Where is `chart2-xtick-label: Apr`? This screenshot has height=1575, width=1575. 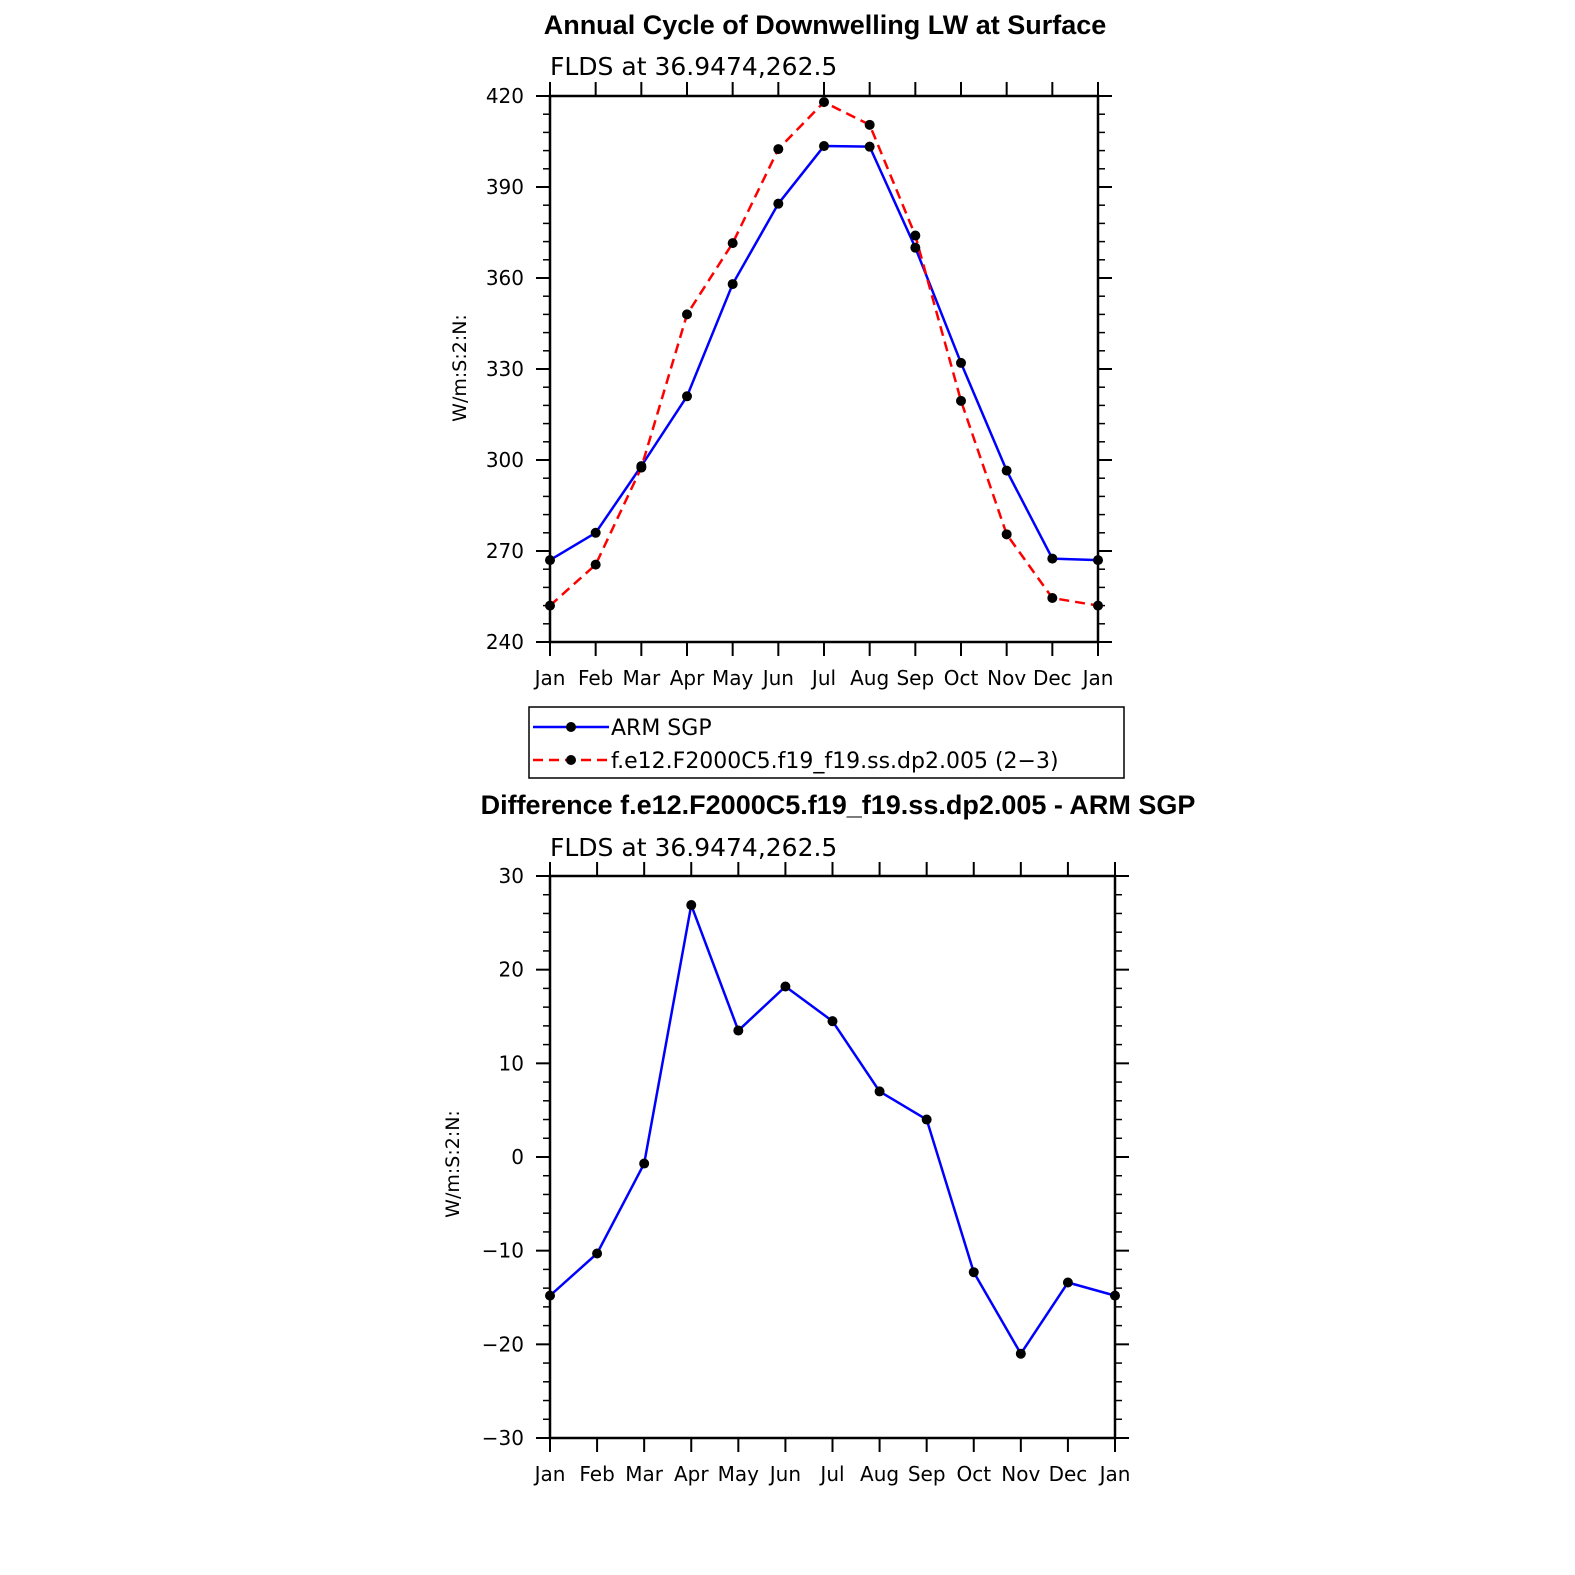
chart2-xtick-label: Apr is located at coordinates (691, 1474).